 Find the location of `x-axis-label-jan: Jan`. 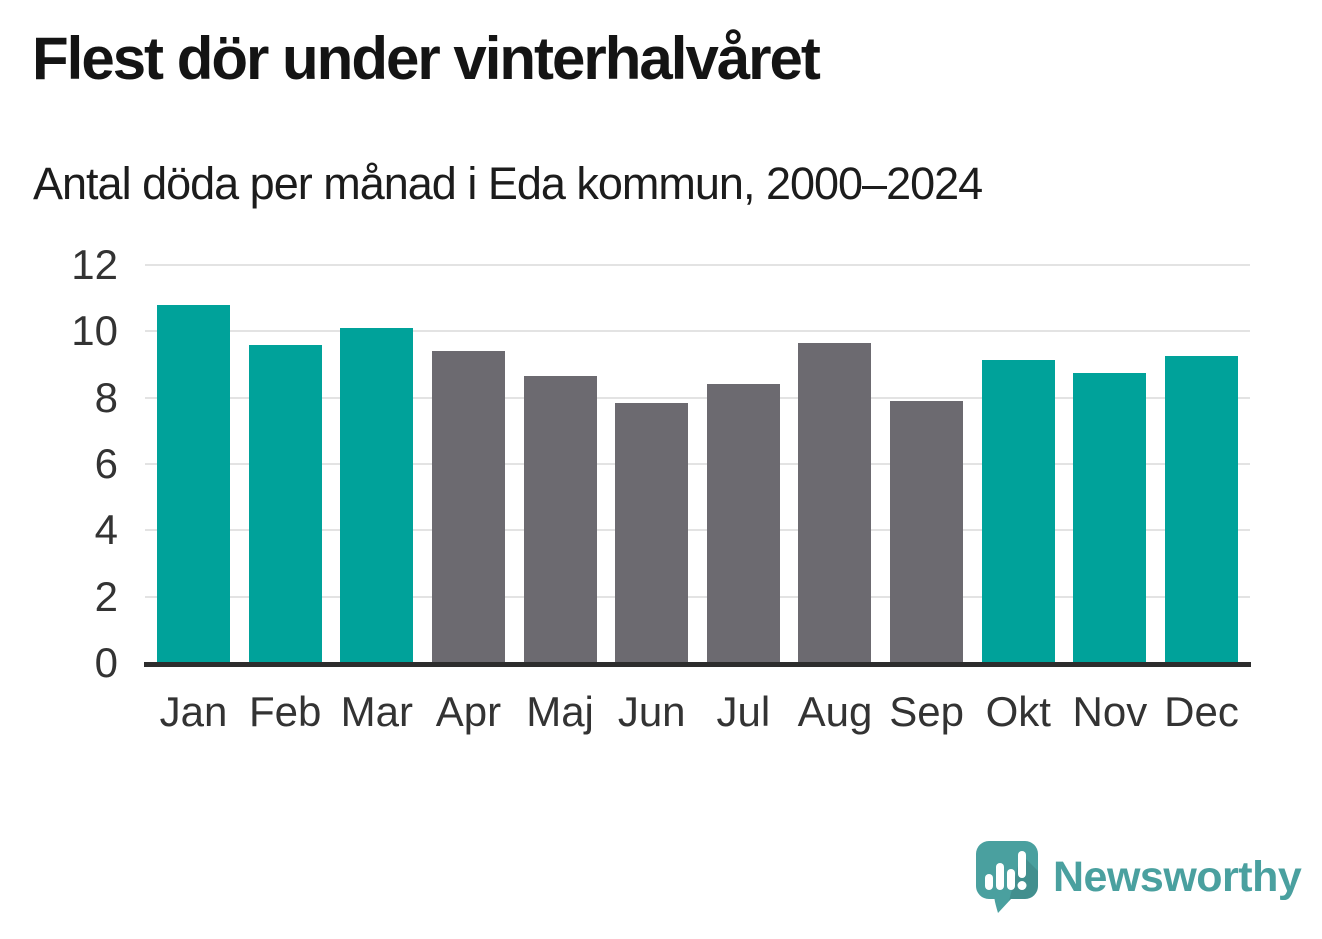

x-axis-label-jan: Jan is located at coordinates (193, 711).